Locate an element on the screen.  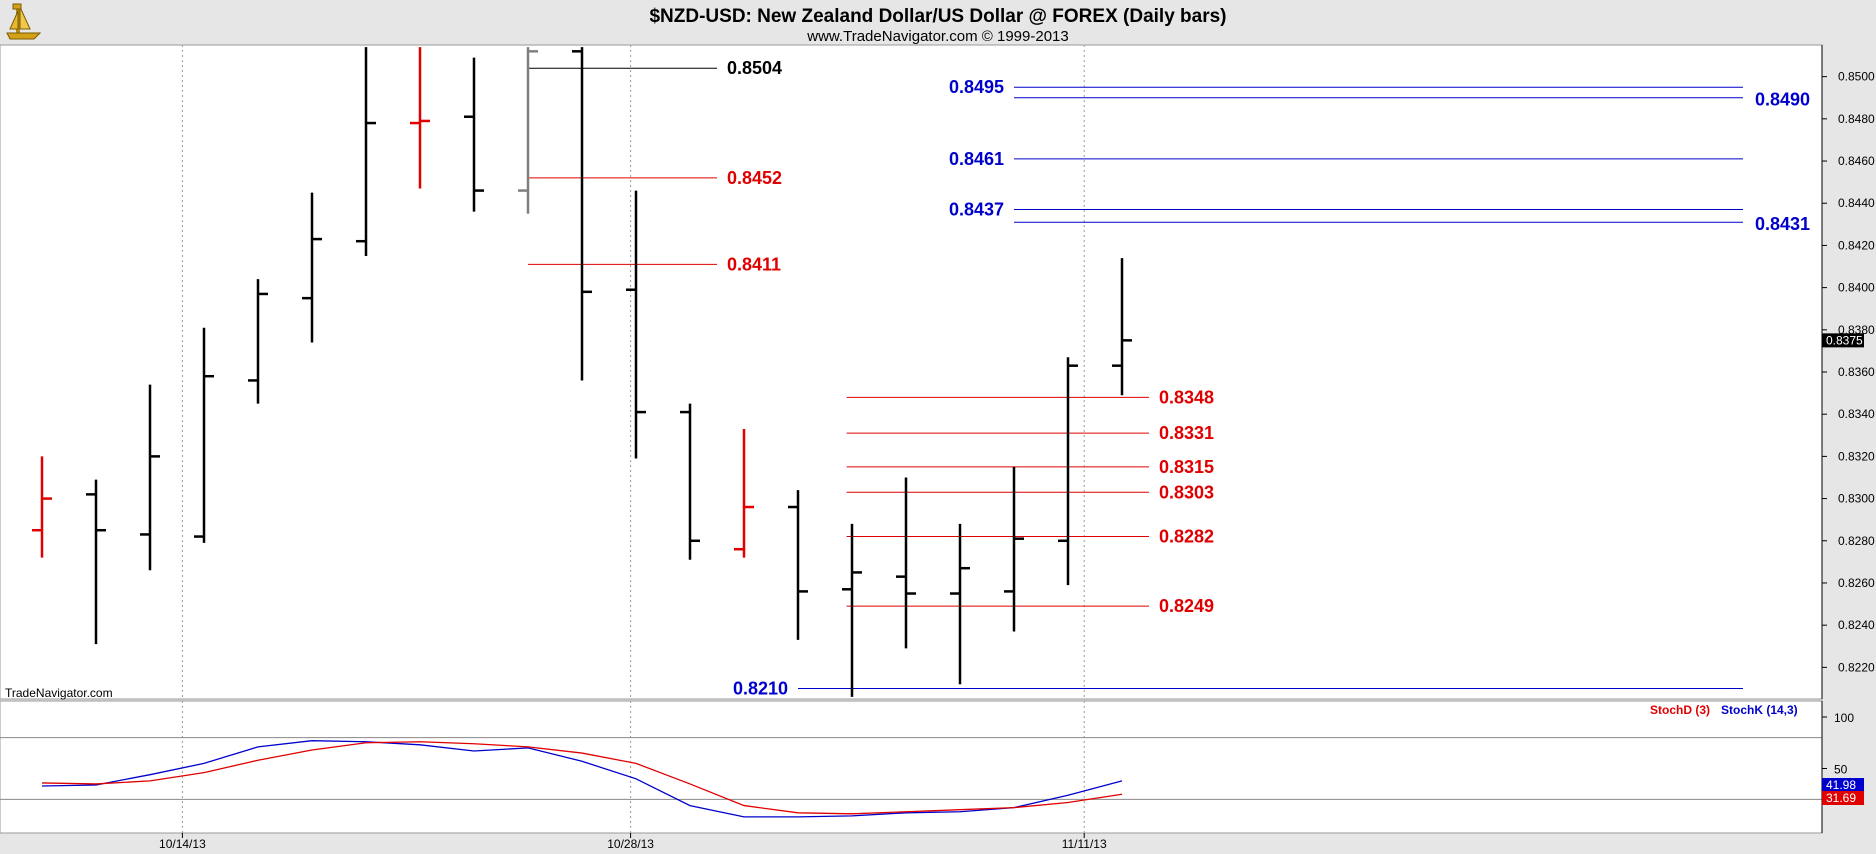
last-price-label: 0.8375 is located at coordinates (1844, 340).